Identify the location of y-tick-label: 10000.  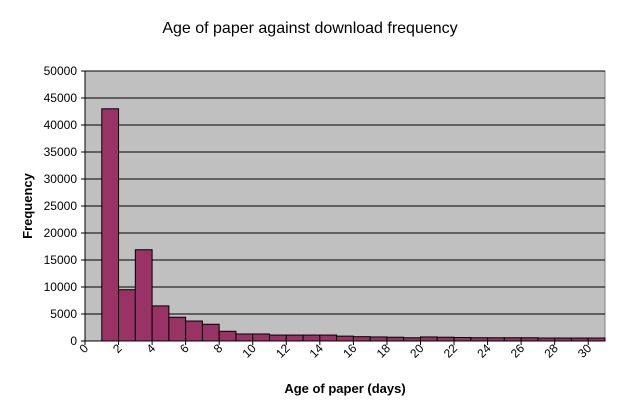
(61, 287).